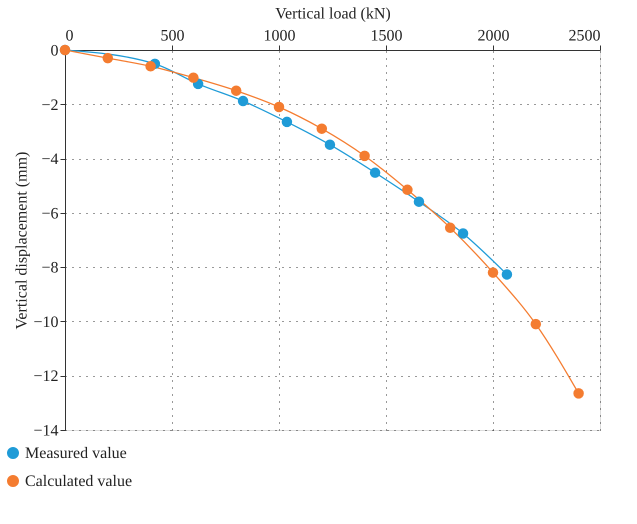  Describe the element at coordinates (45, 431) in the screenshot. I see `y-tick-label: −14` at that location.